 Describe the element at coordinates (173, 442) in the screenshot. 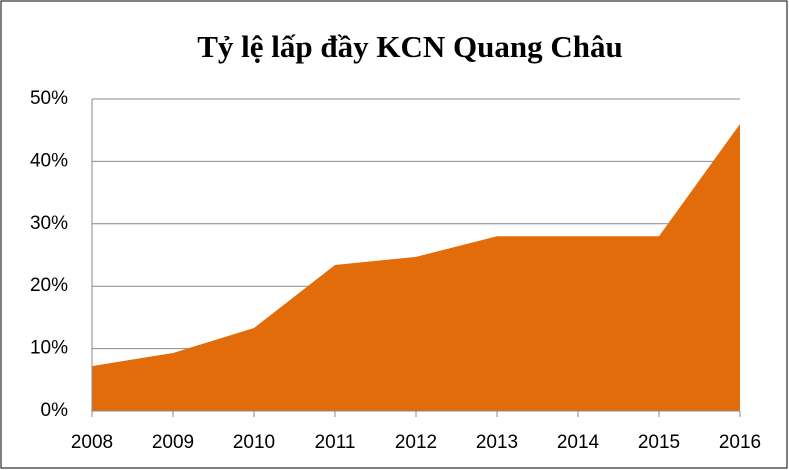

I see `x-tick-label: 2009` at that location.